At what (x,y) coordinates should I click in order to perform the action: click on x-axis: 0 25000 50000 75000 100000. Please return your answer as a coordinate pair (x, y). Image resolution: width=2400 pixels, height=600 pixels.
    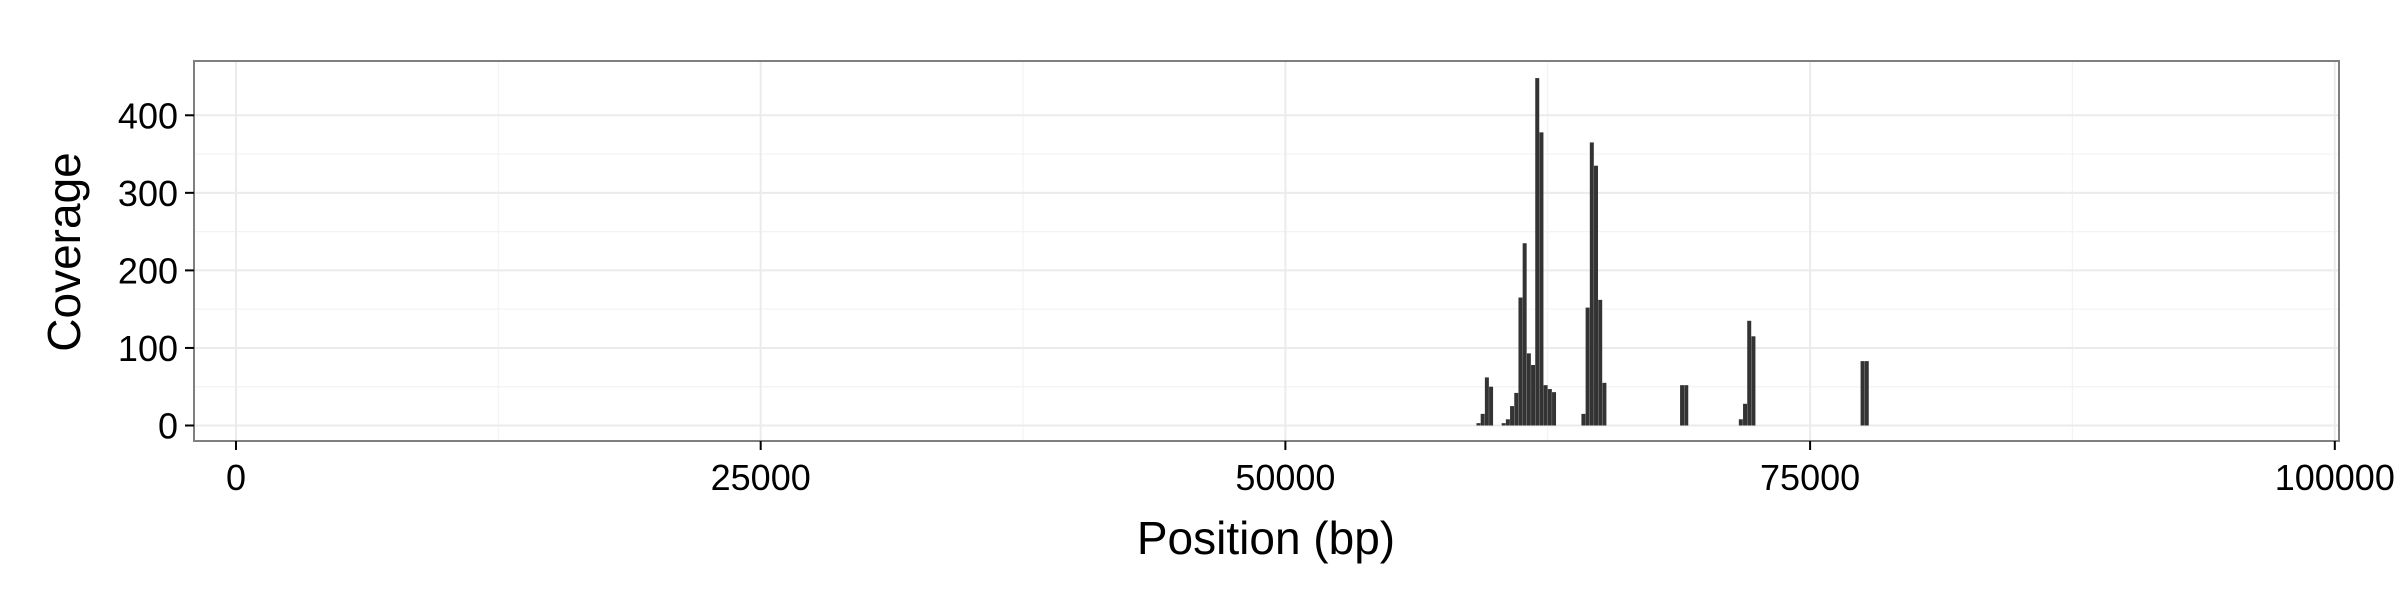
    Looking at the image, I should click on (1310, 469).